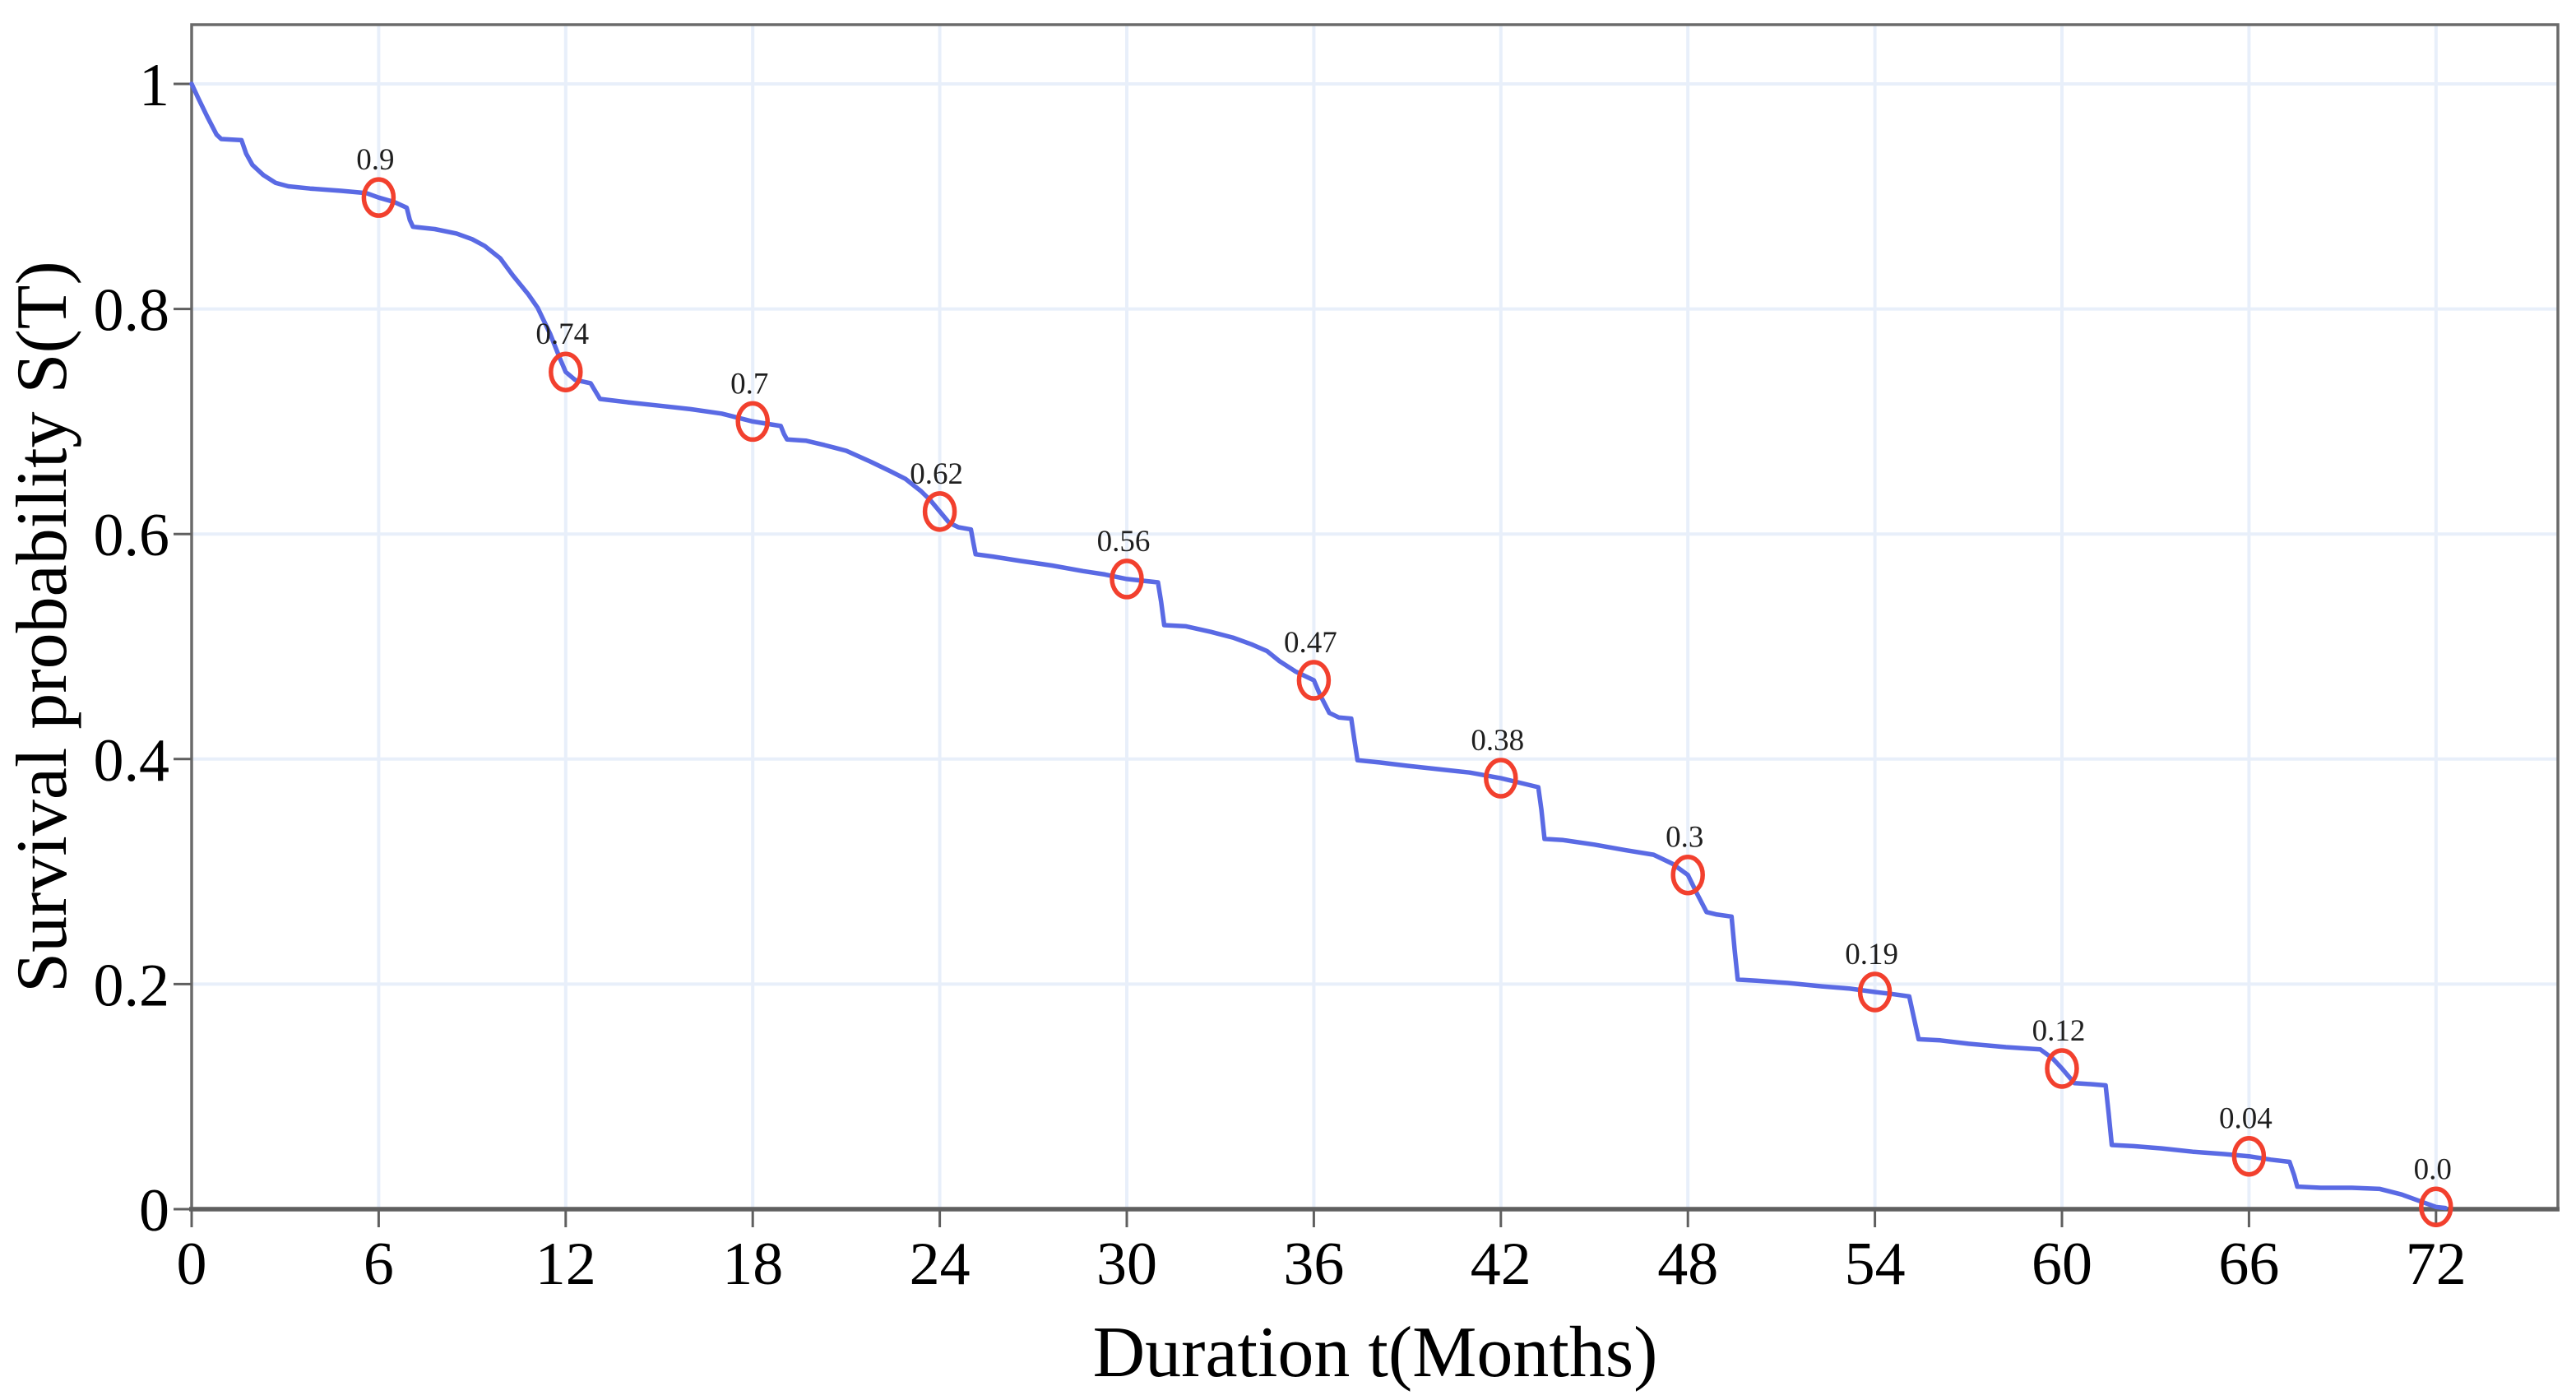 Image resolution: width=2576 pixels, height=1400 pixels. Describe the element at coordinates (132, 985) in the screenshot. I see `y-tick-label: 0.2` at that location.